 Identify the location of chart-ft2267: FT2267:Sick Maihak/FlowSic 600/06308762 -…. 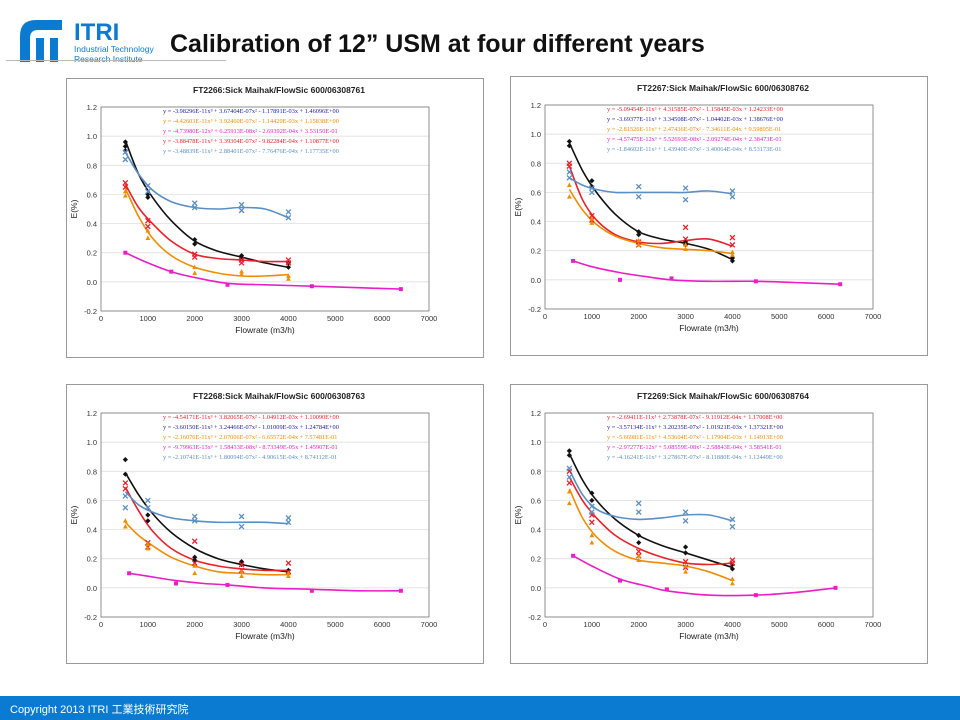
(697, 208).